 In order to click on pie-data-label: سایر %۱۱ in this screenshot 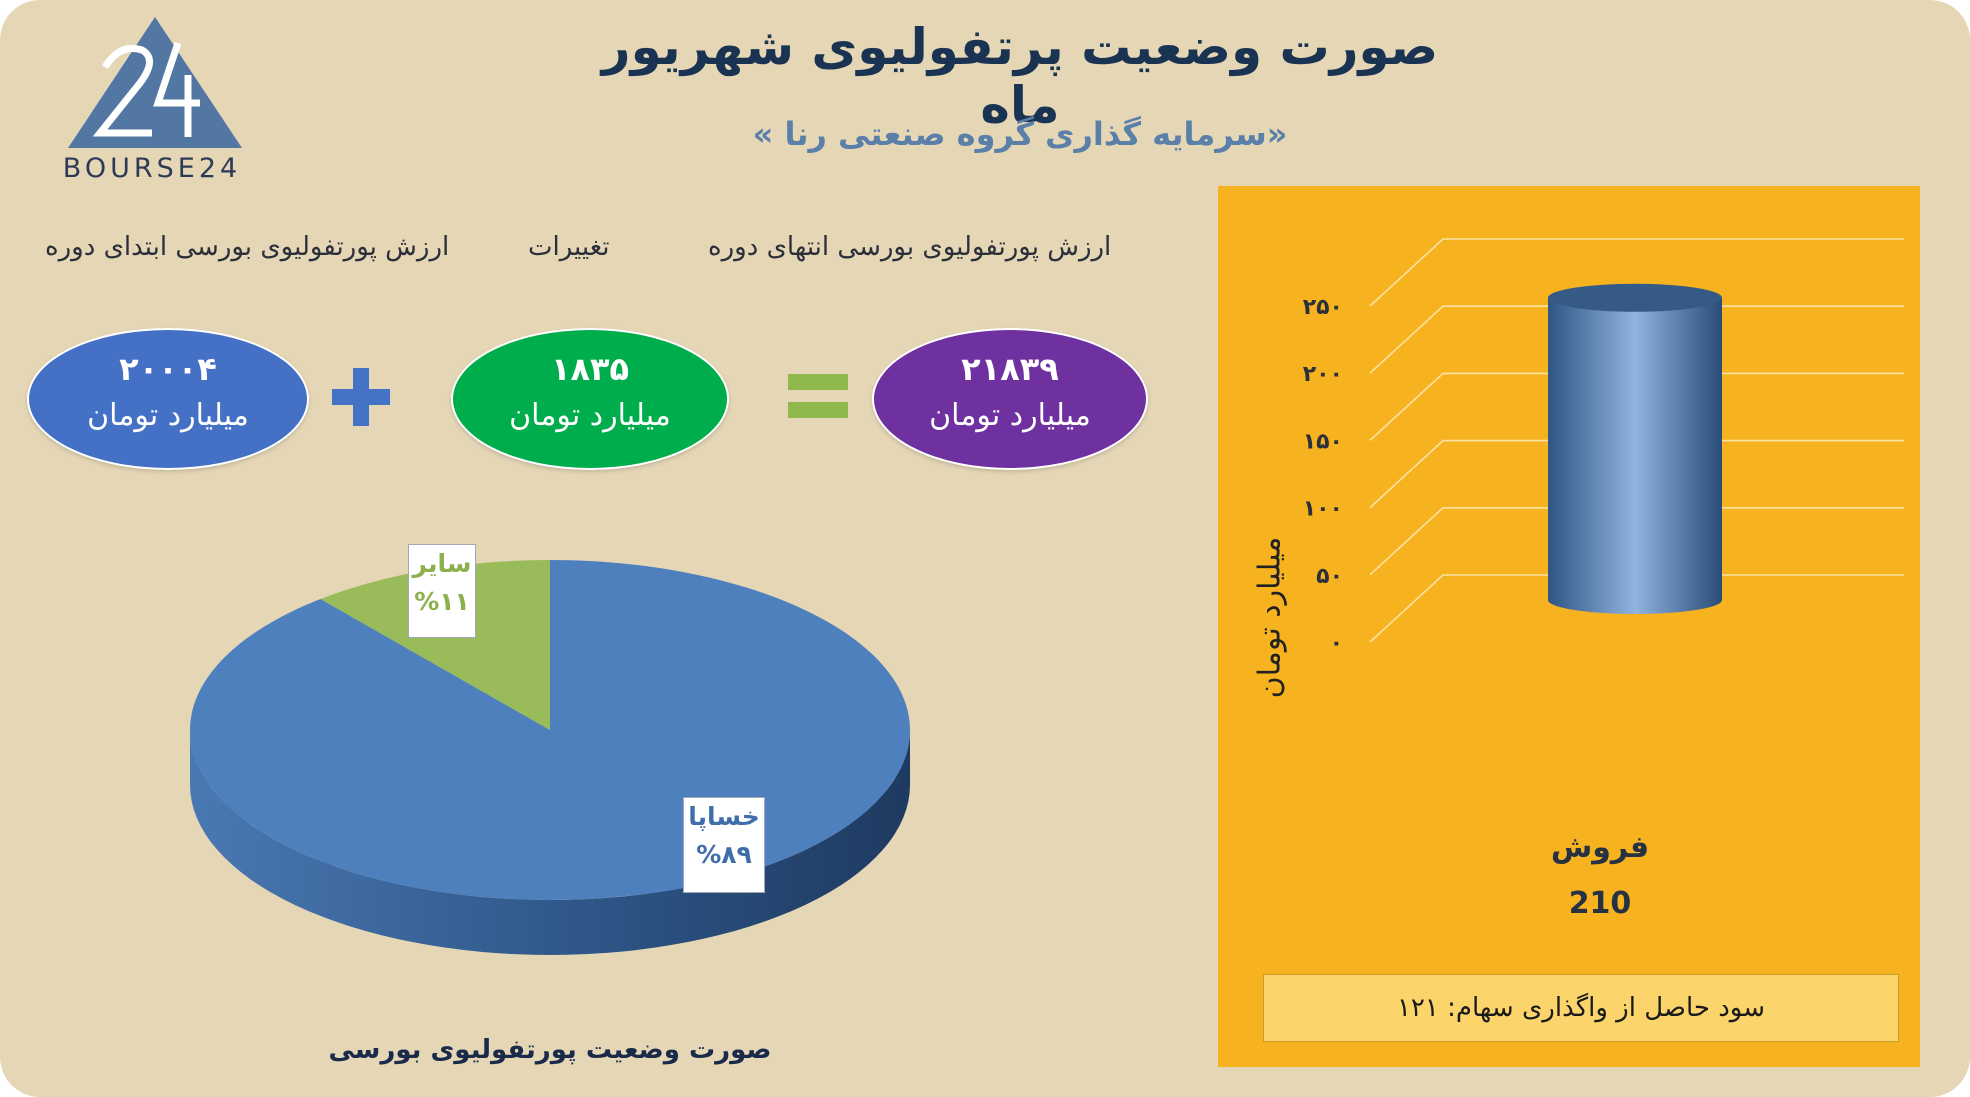, I will do `click(442, 591)`.